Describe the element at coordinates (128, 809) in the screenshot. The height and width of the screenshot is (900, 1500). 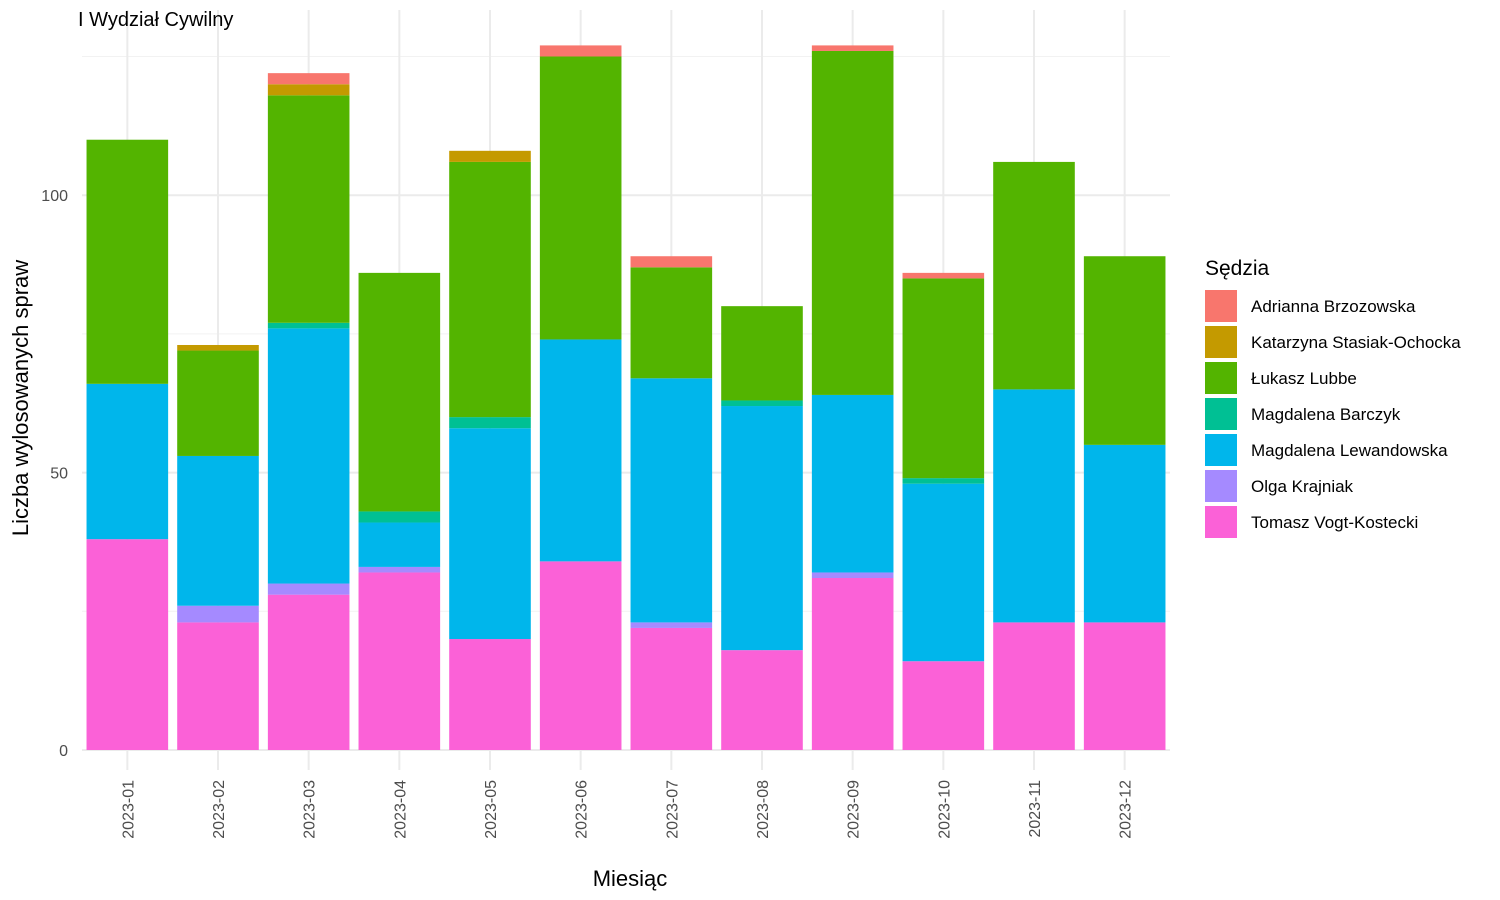
I see `x-tick-label: 2023-01` at that location.